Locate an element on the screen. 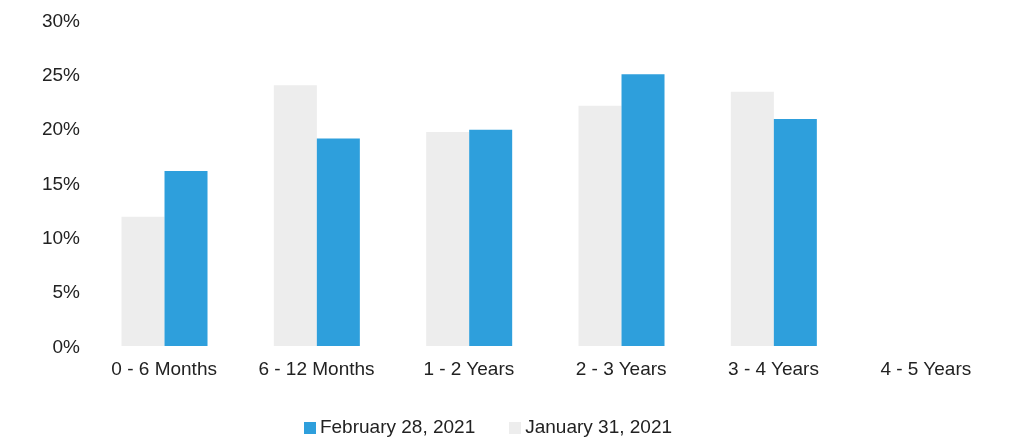  legend-label: January 31, 2021 is located at coordinates (599, 426).